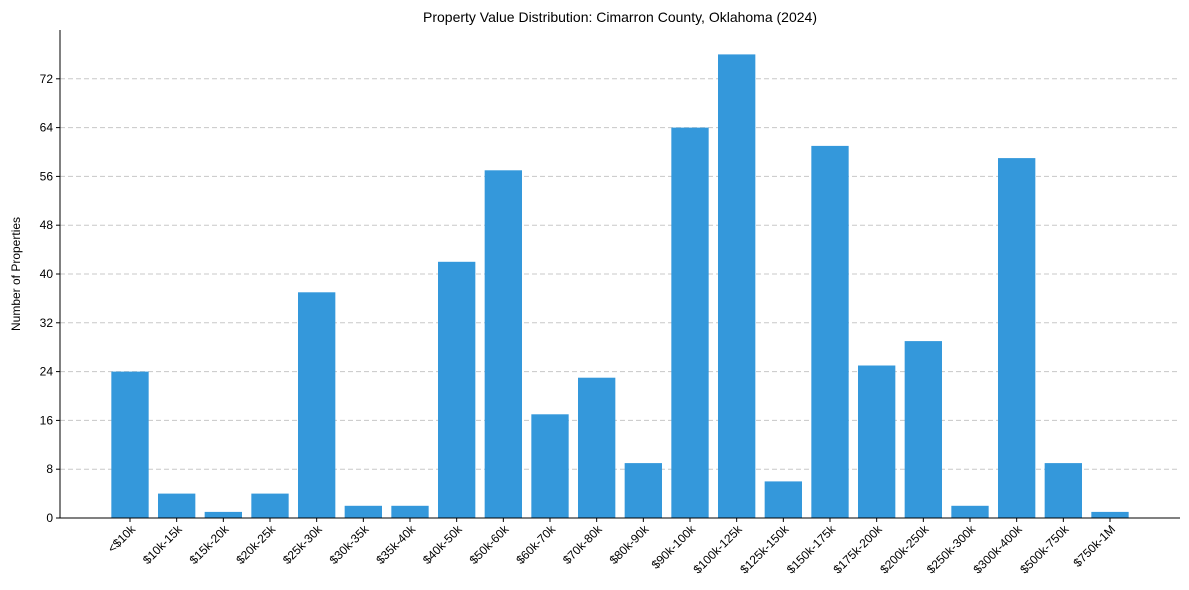 This screenshot has height=590, width=1189. I want to click on x-tick-label: $60k-70k, so click(536, 545).